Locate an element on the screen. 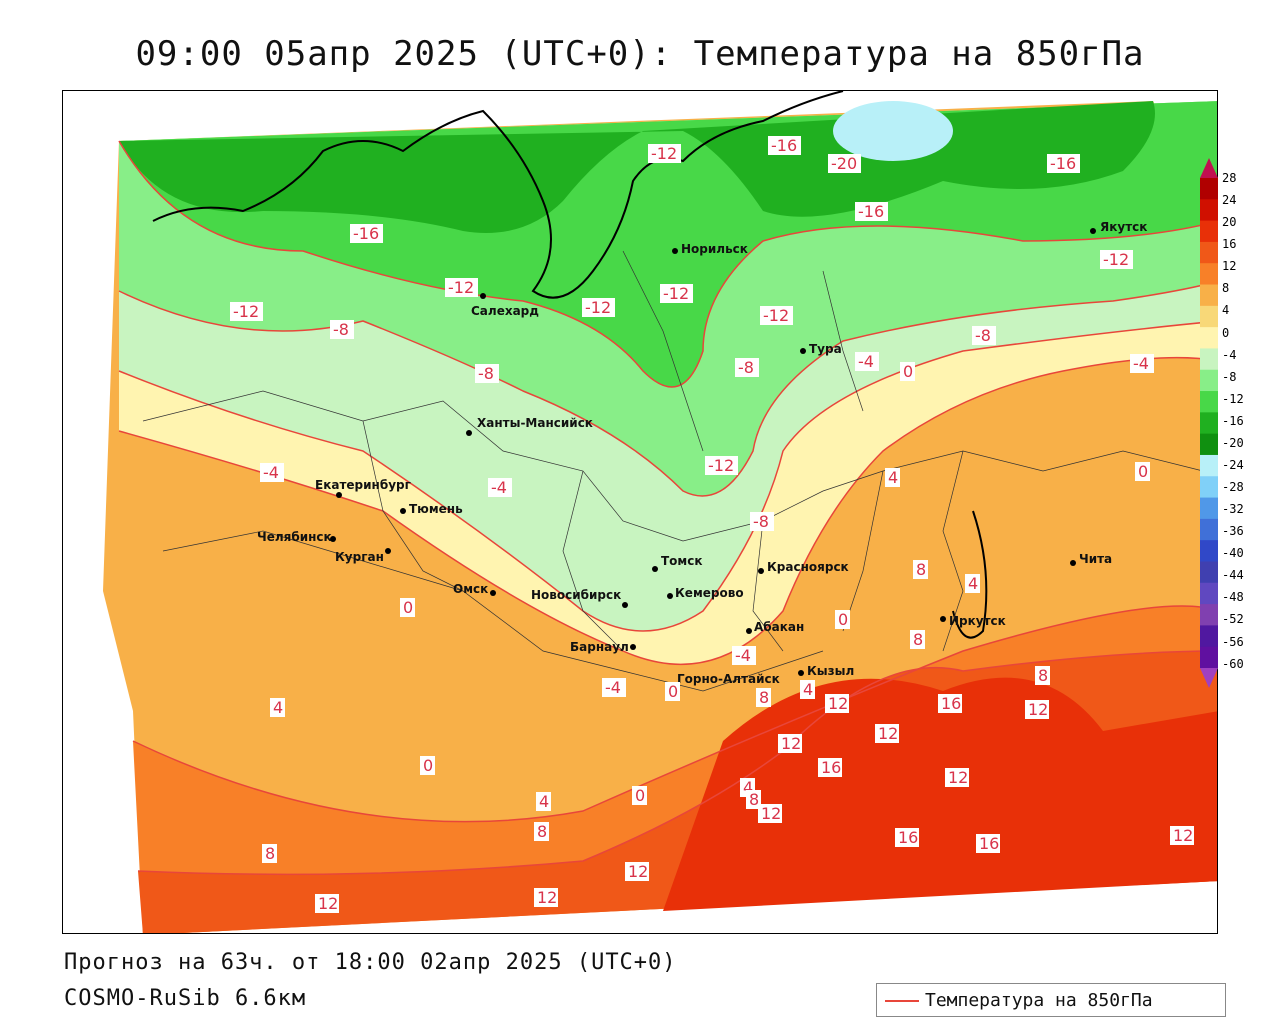  colorbar-tick-label: 12 is located at coordinates (1229, 266).